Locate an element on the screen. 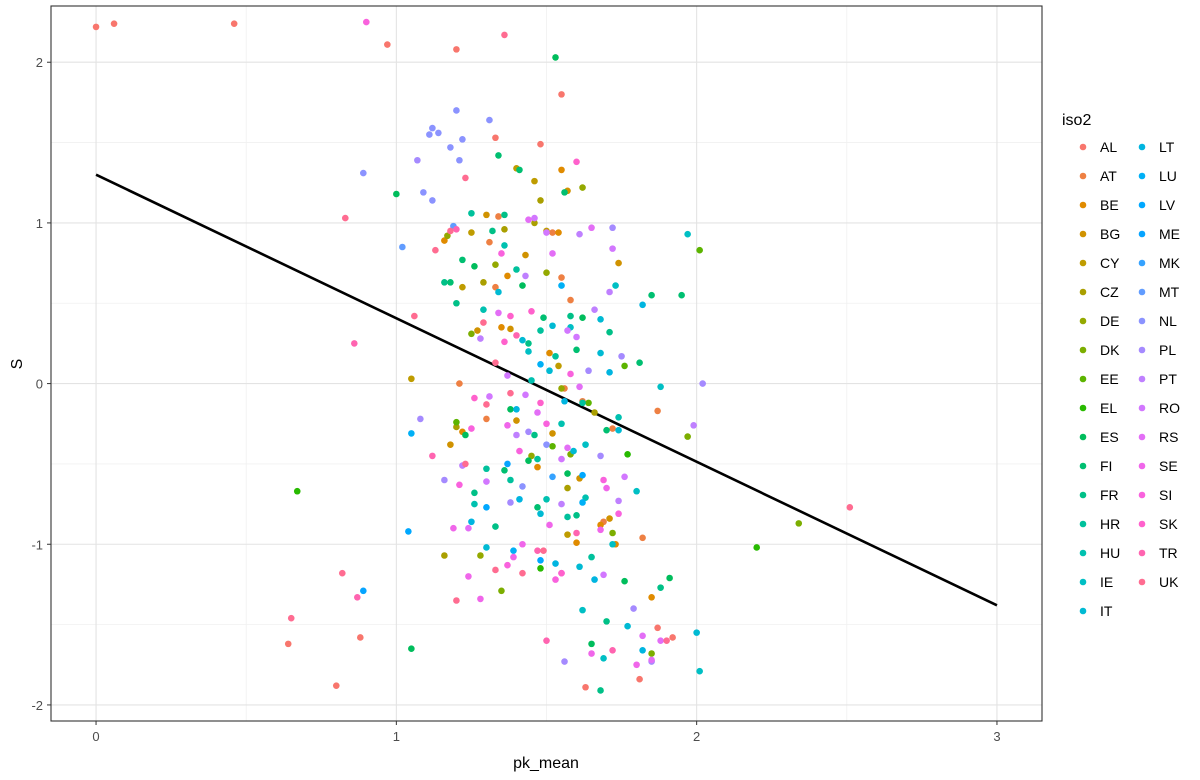  legend-label-hr: HR is located at coordinates (1110, 524).